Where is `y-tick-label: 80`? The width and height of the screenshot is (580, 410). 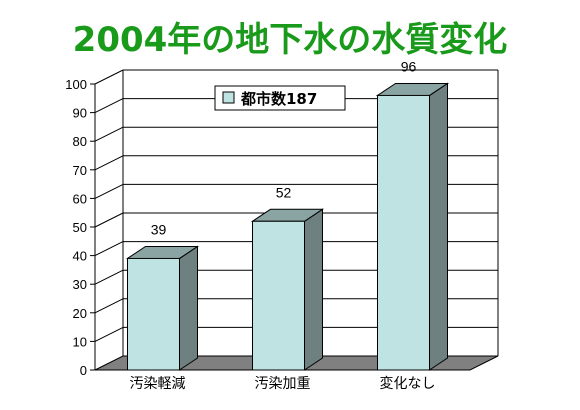 y-tick-label: 80 is located at coordinates (80, 141).